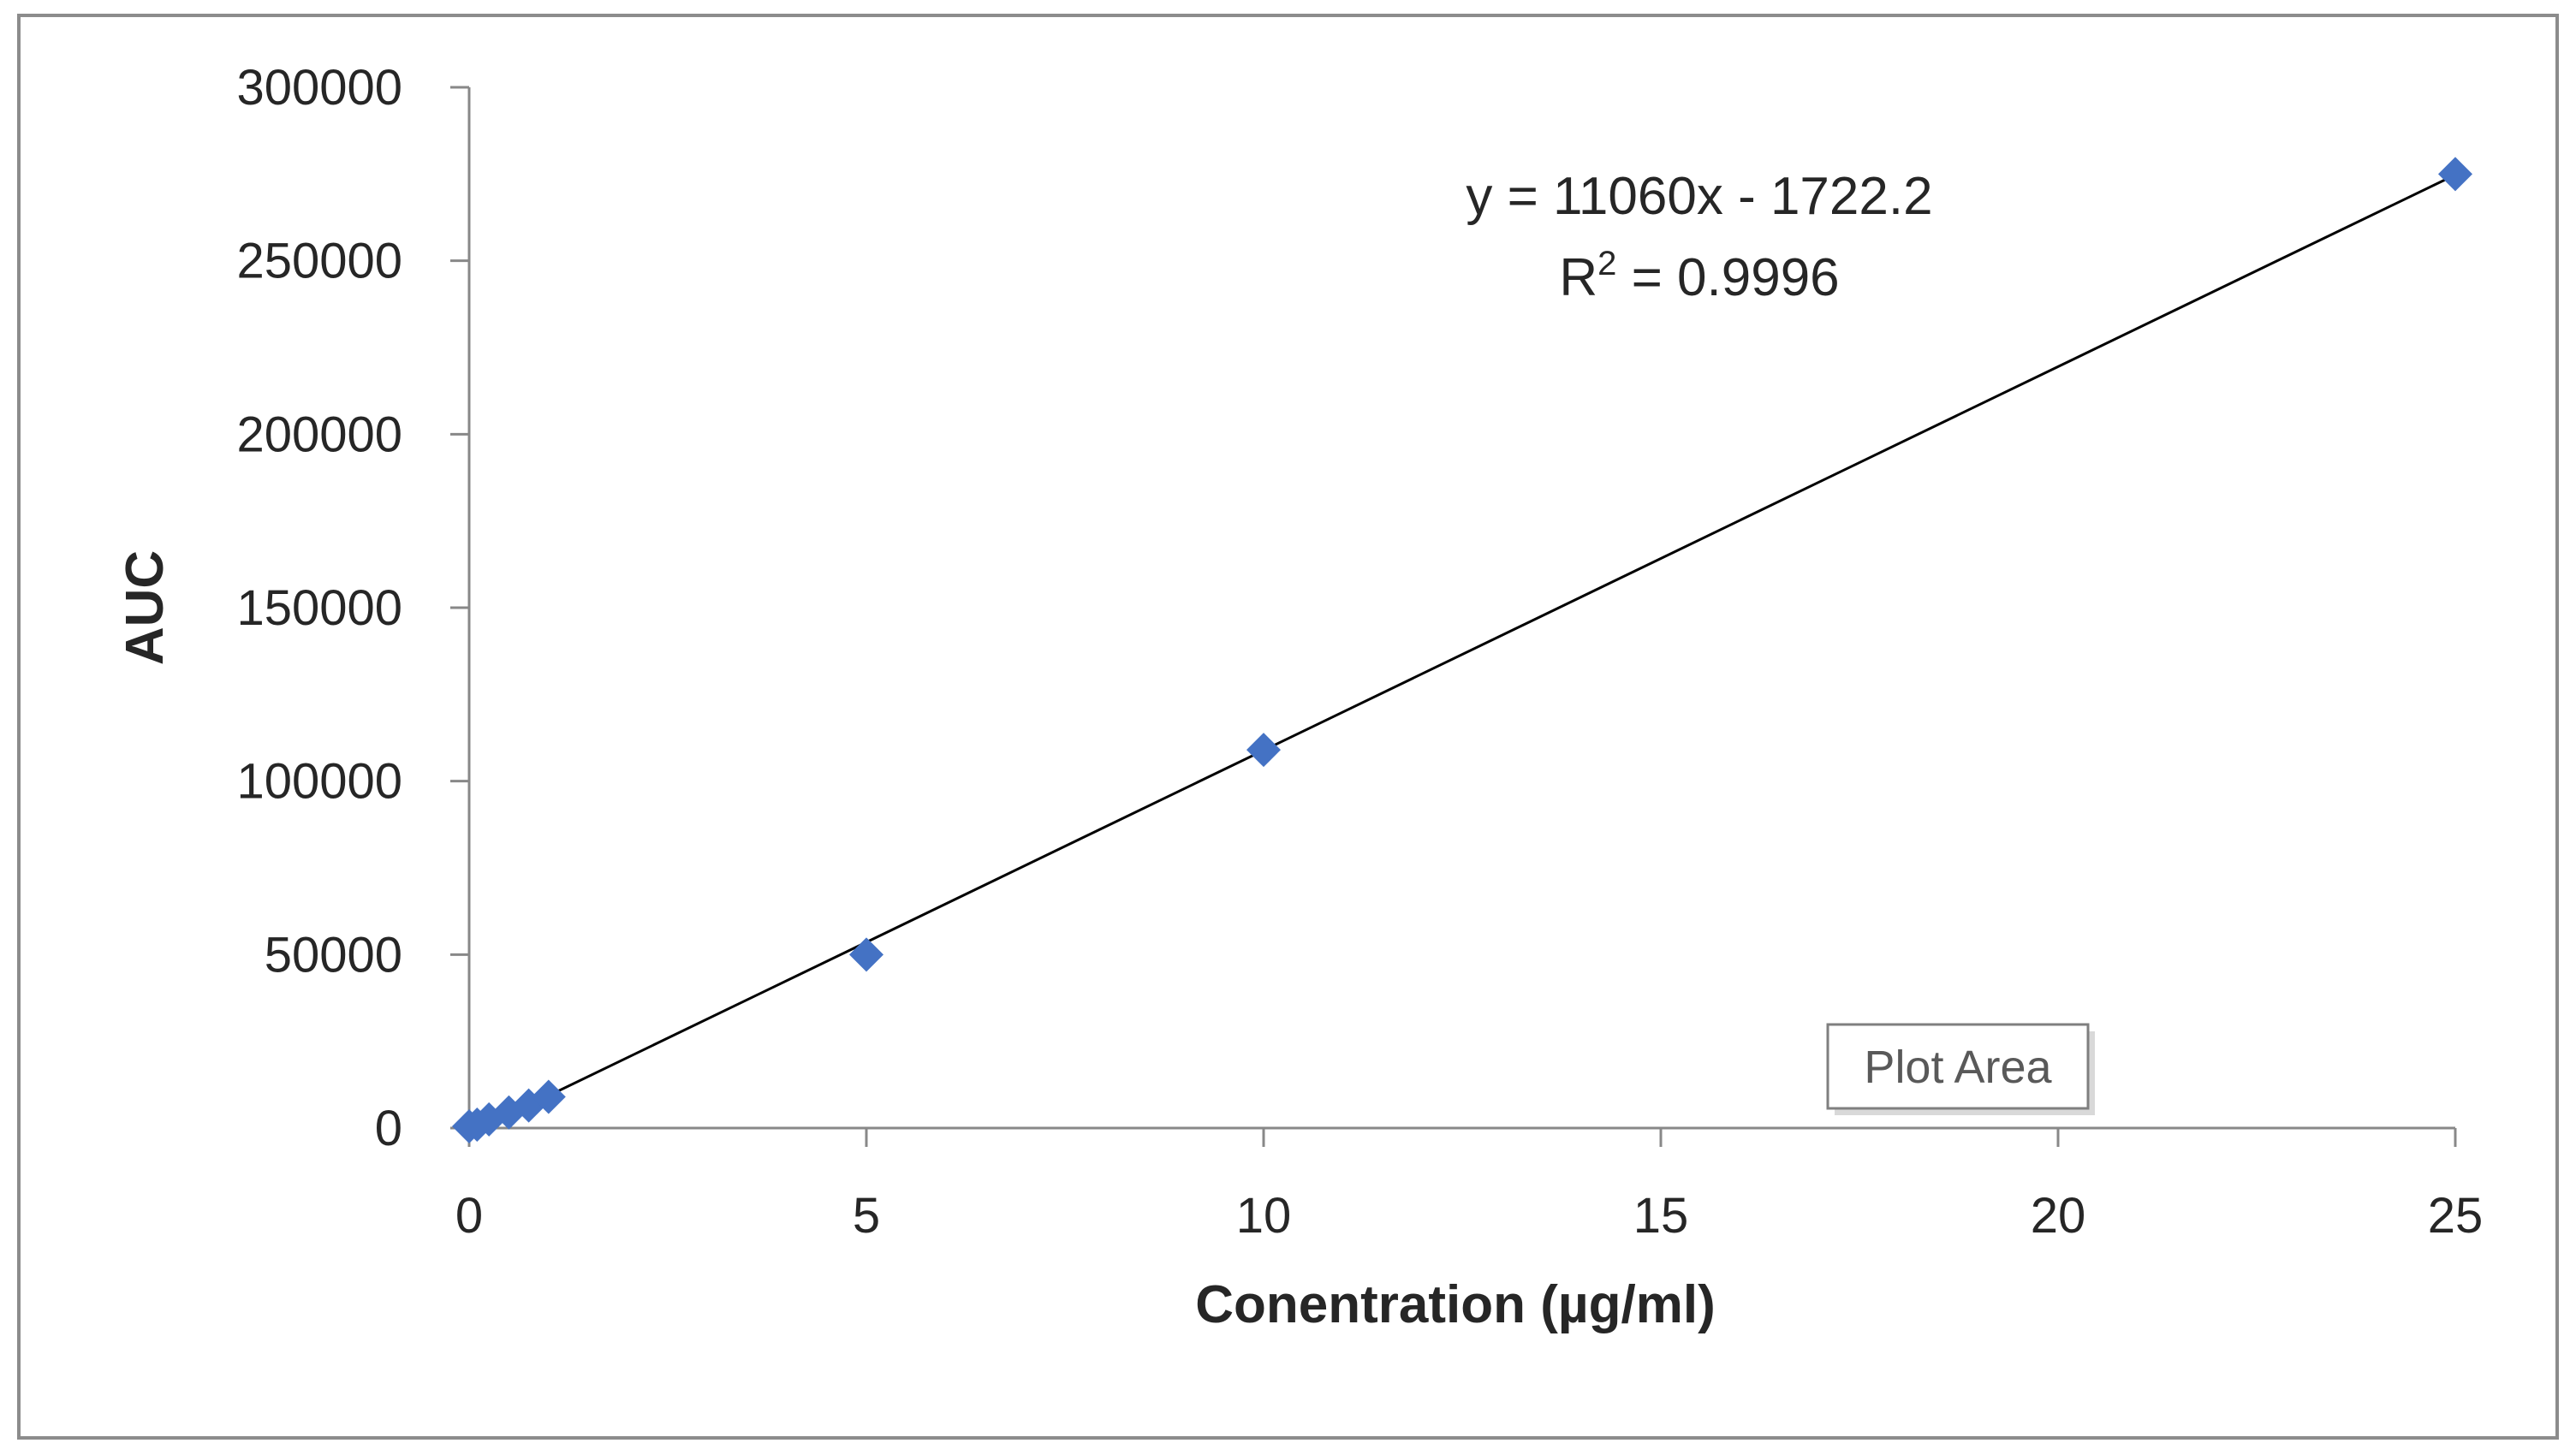  I want to click on r-squared-superscript: 2, so click(1606, 263).